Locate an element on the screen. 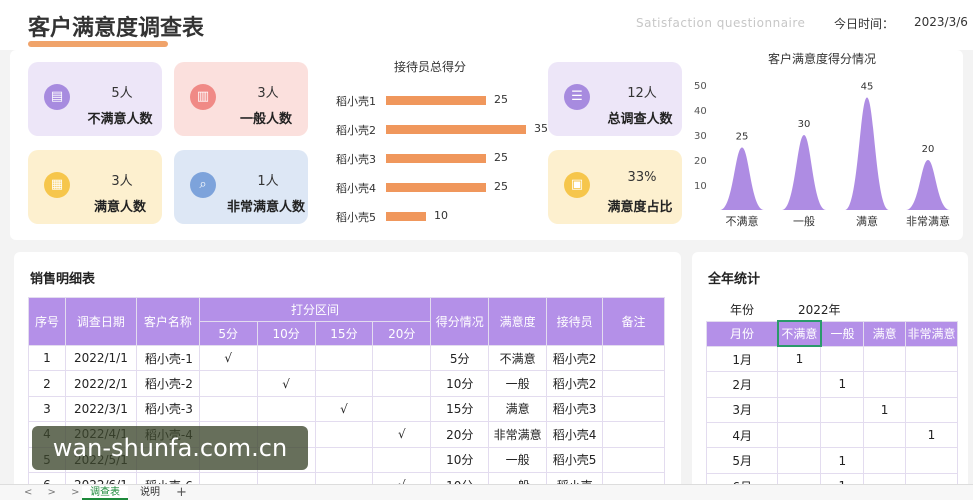  sheet-nav-arrows: < > >| is located at coordinates (59, 492).